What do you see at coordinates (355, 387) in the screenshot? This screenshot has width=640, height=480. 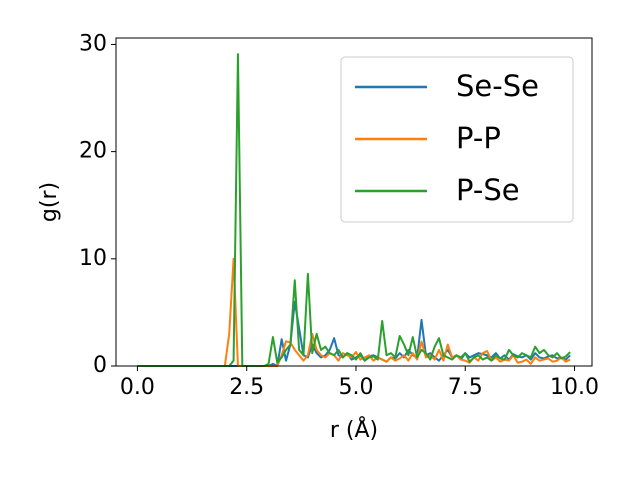 I see `x-tick-label: 5.0` at bounding box center [355, 387].